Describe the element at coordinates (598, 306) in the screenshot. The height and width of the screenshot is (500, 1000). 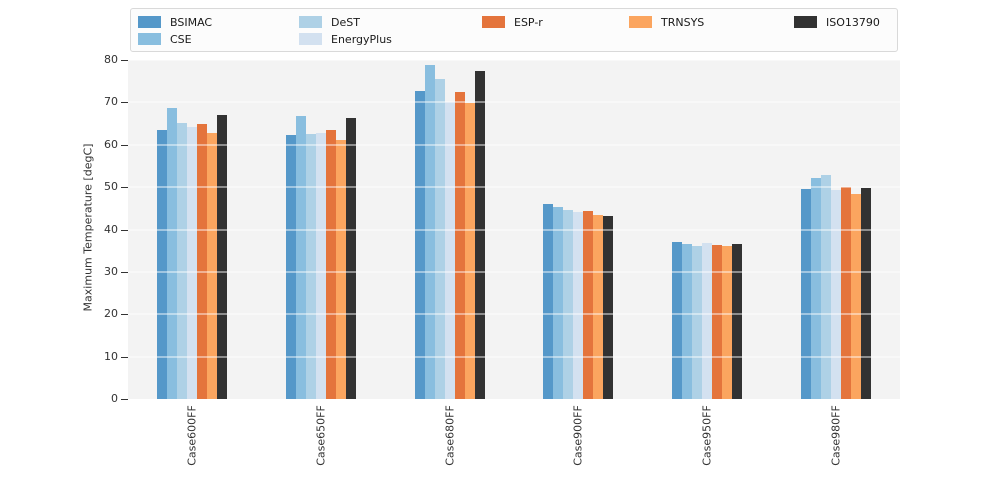
I see `bar-trnsys-case900ff` at that location.